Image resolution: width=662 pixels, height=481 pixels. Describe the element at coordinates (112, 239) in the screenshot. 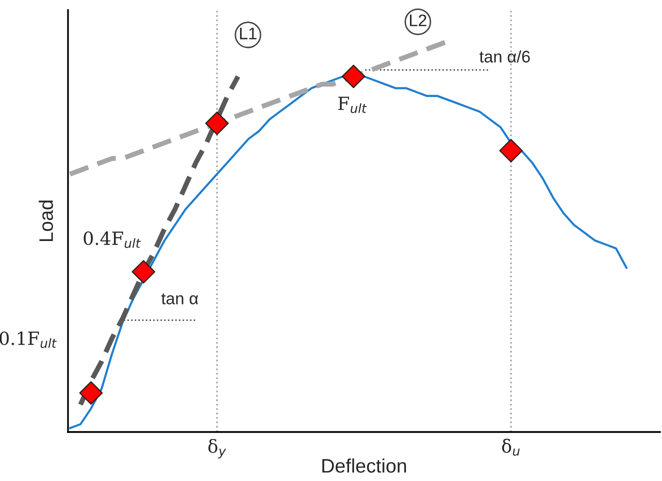

I see `annotation: 0.4F$_{ult}$` at that location.